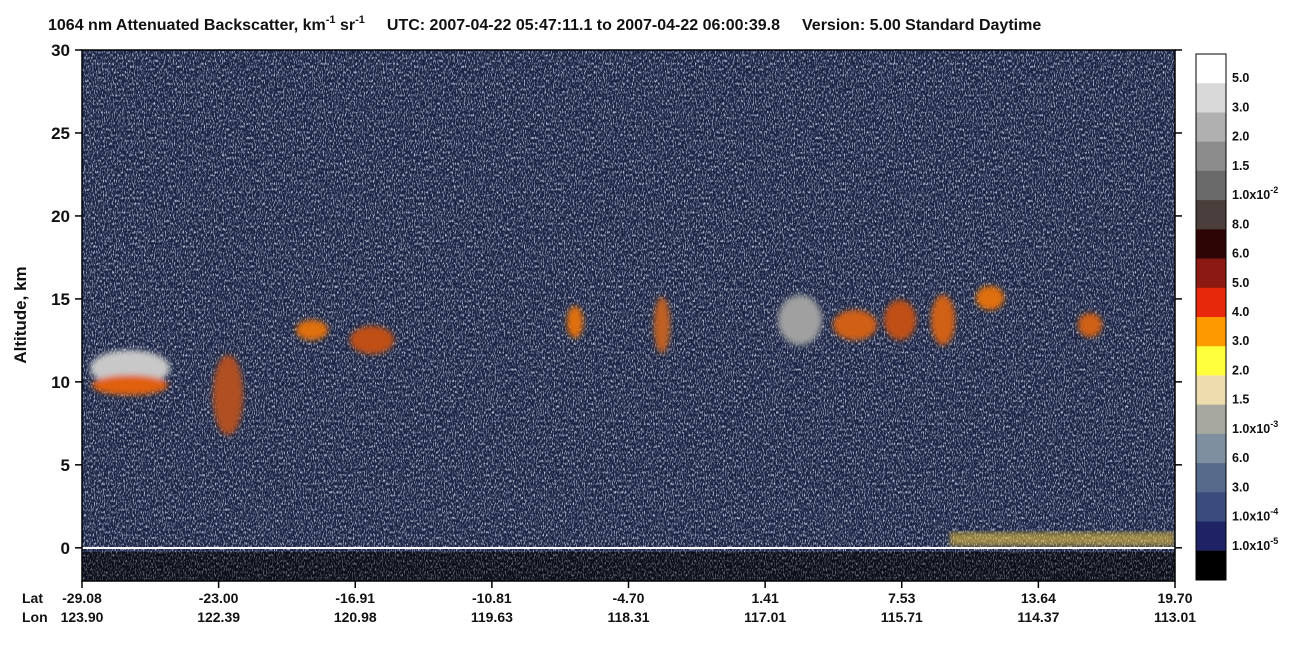 Image resolution: width=1300 pixels, height=667 pixels. Describe the element at coordinates (60, 216) in the screenshot. I see `y-tick-label: 20` at that location.